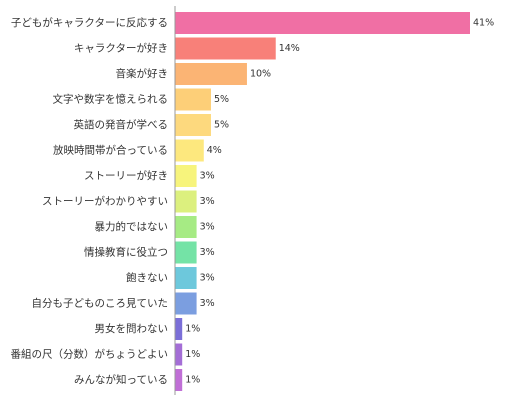 The width and height of the screenshot is (507, 400). What do you see at coordinates (289, 48) in the screenshot?
I see `value-label-1: 14%` at bounding box center [289, 48].